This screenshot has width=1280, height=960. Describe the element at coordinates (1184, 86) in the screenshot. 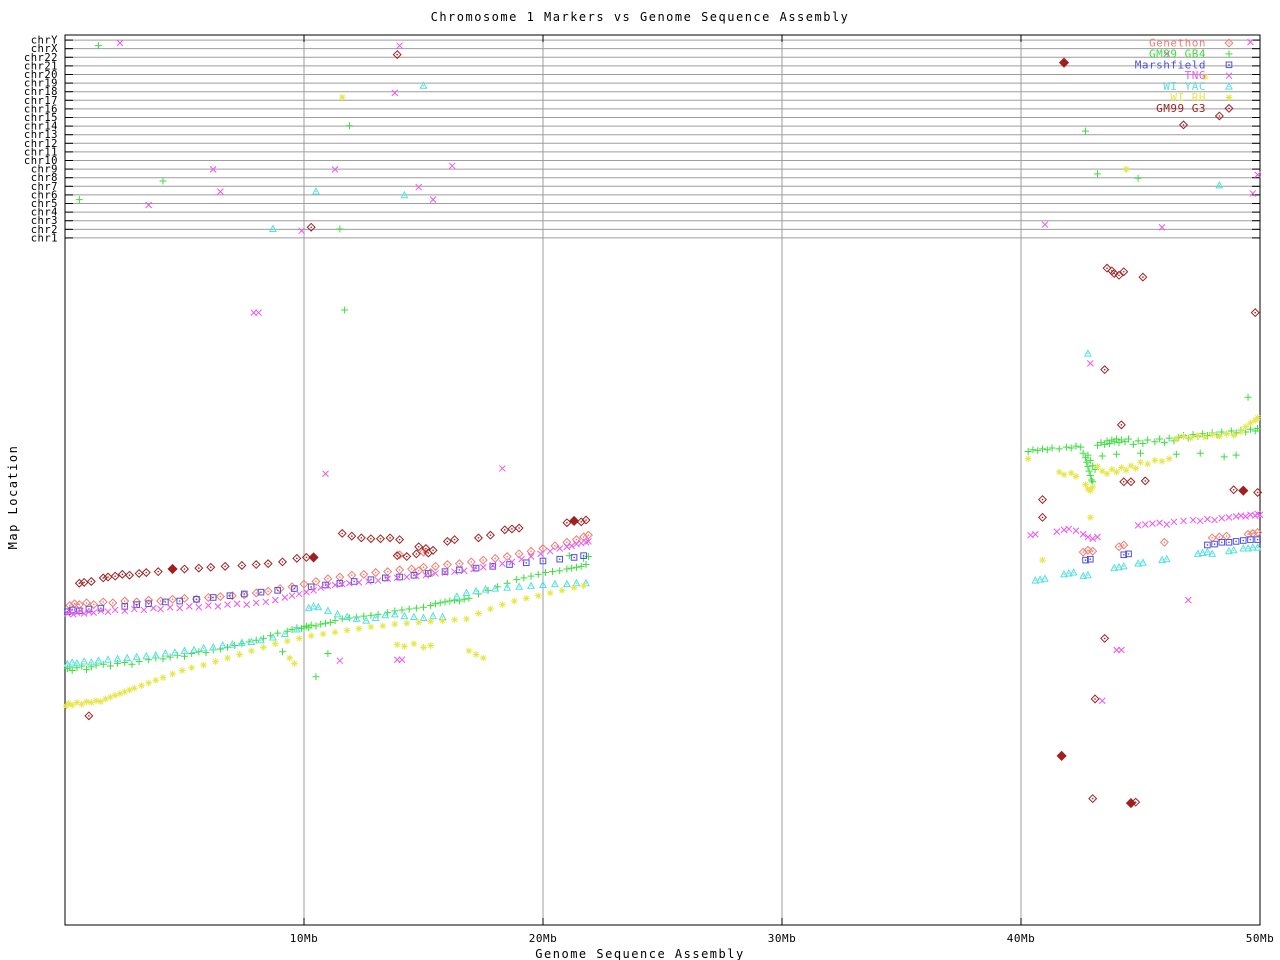

I see `legend-label: WI YAC` at that location.